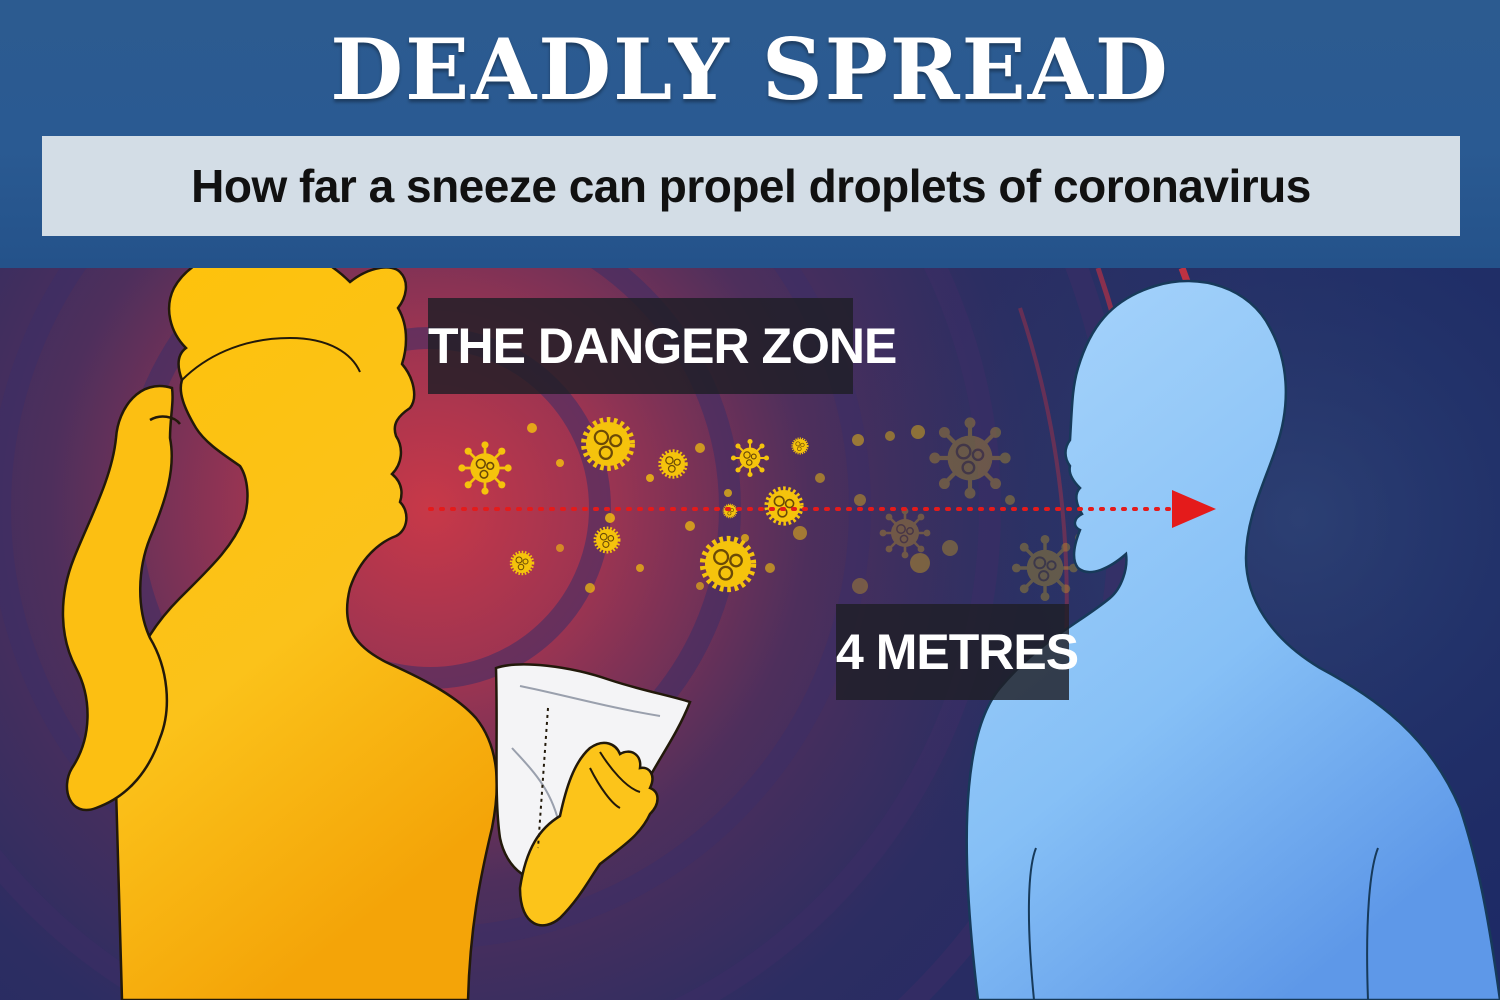 Image resolution: width=1500 pixels, height=1000 pixels. Describe the element at coordinates (822, 509) in the screenshot. I see `arrow-icon` at that location.